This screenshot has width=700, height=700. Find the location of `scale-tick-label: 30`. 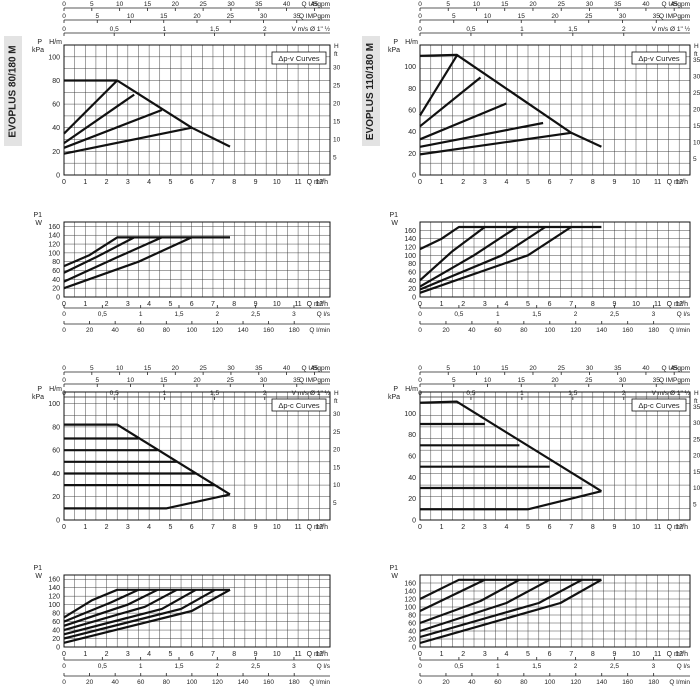

scale-tick-label: 30 is located at coordinates (264, 16).